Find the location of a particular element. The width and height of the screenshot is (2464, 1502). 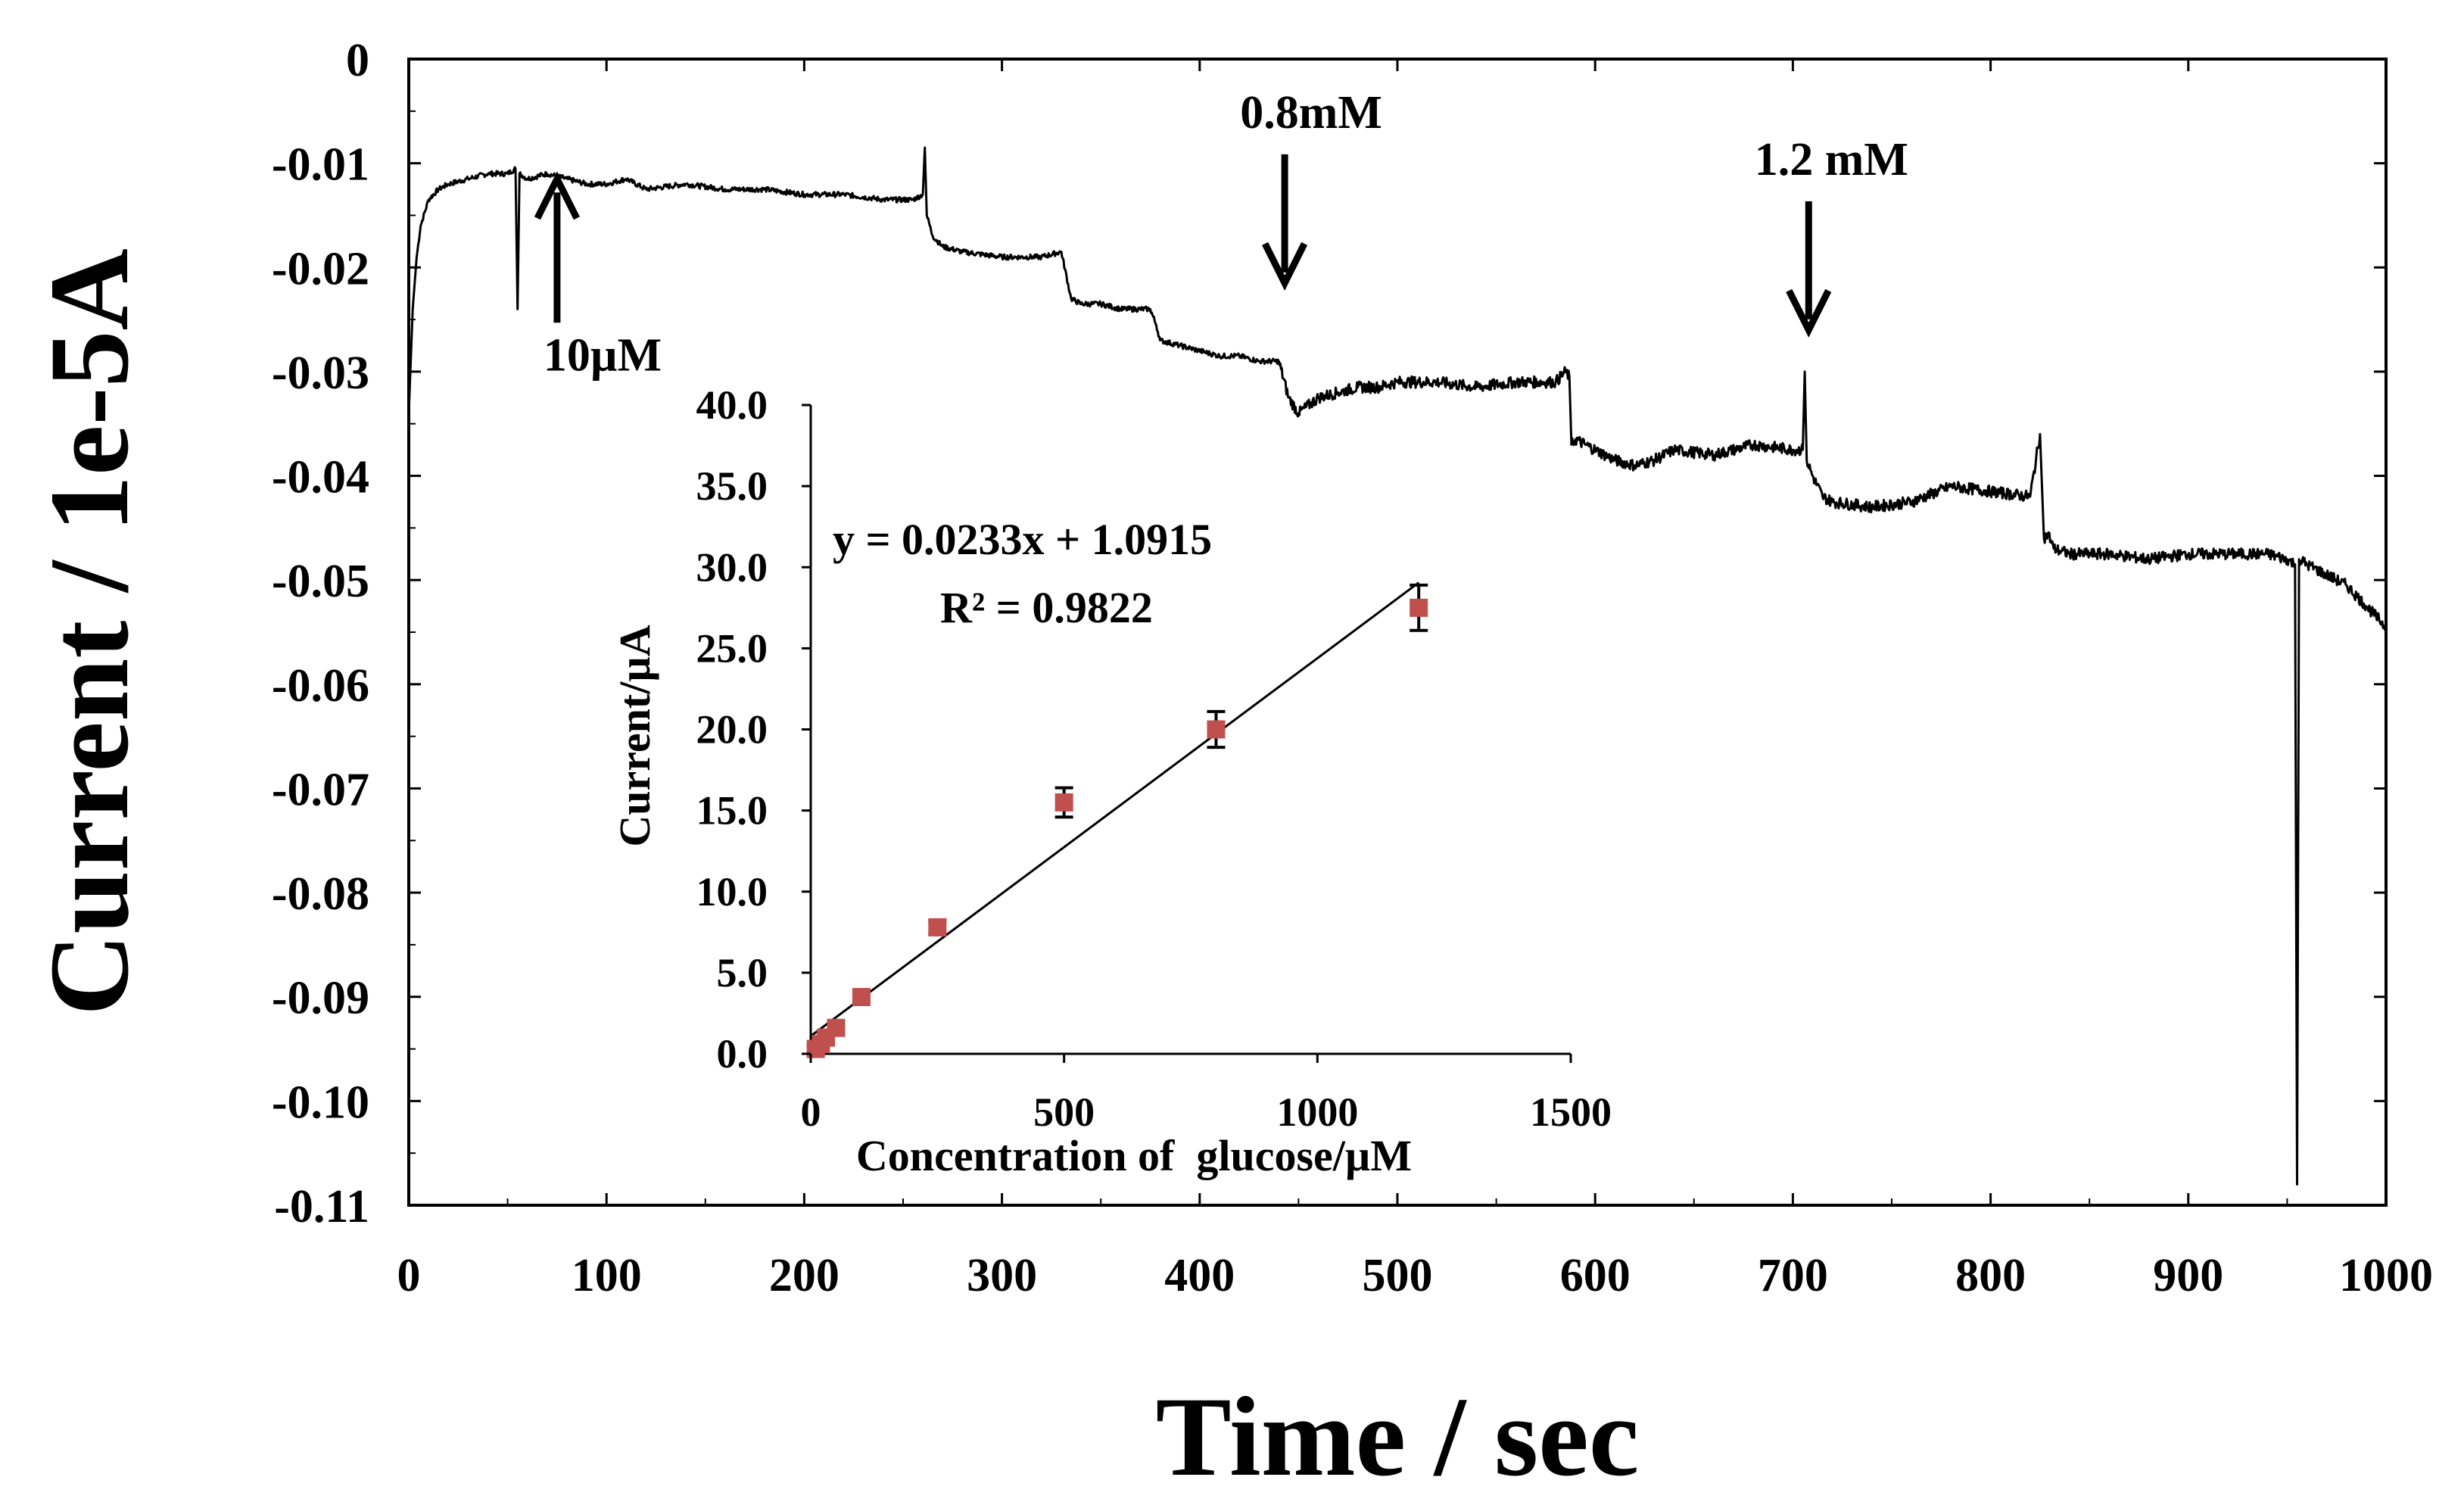

main-x-tick-label: 400 is located at coordinates (1199, 1275).